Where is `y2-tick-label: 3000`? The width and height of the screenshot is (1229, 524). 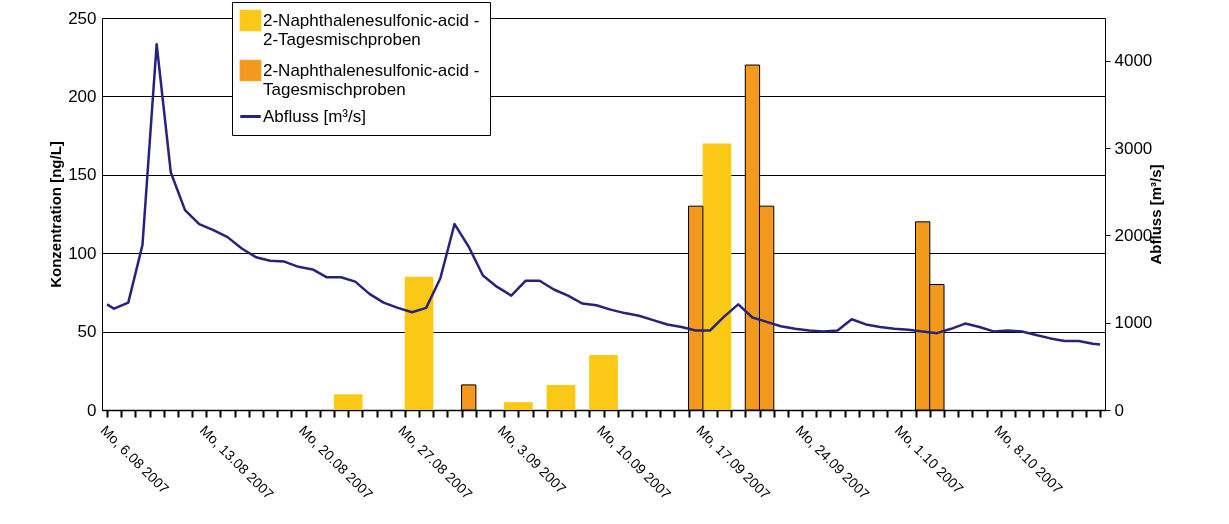
y2-tick-label: 3000 is located at coordinates (1133, 148).